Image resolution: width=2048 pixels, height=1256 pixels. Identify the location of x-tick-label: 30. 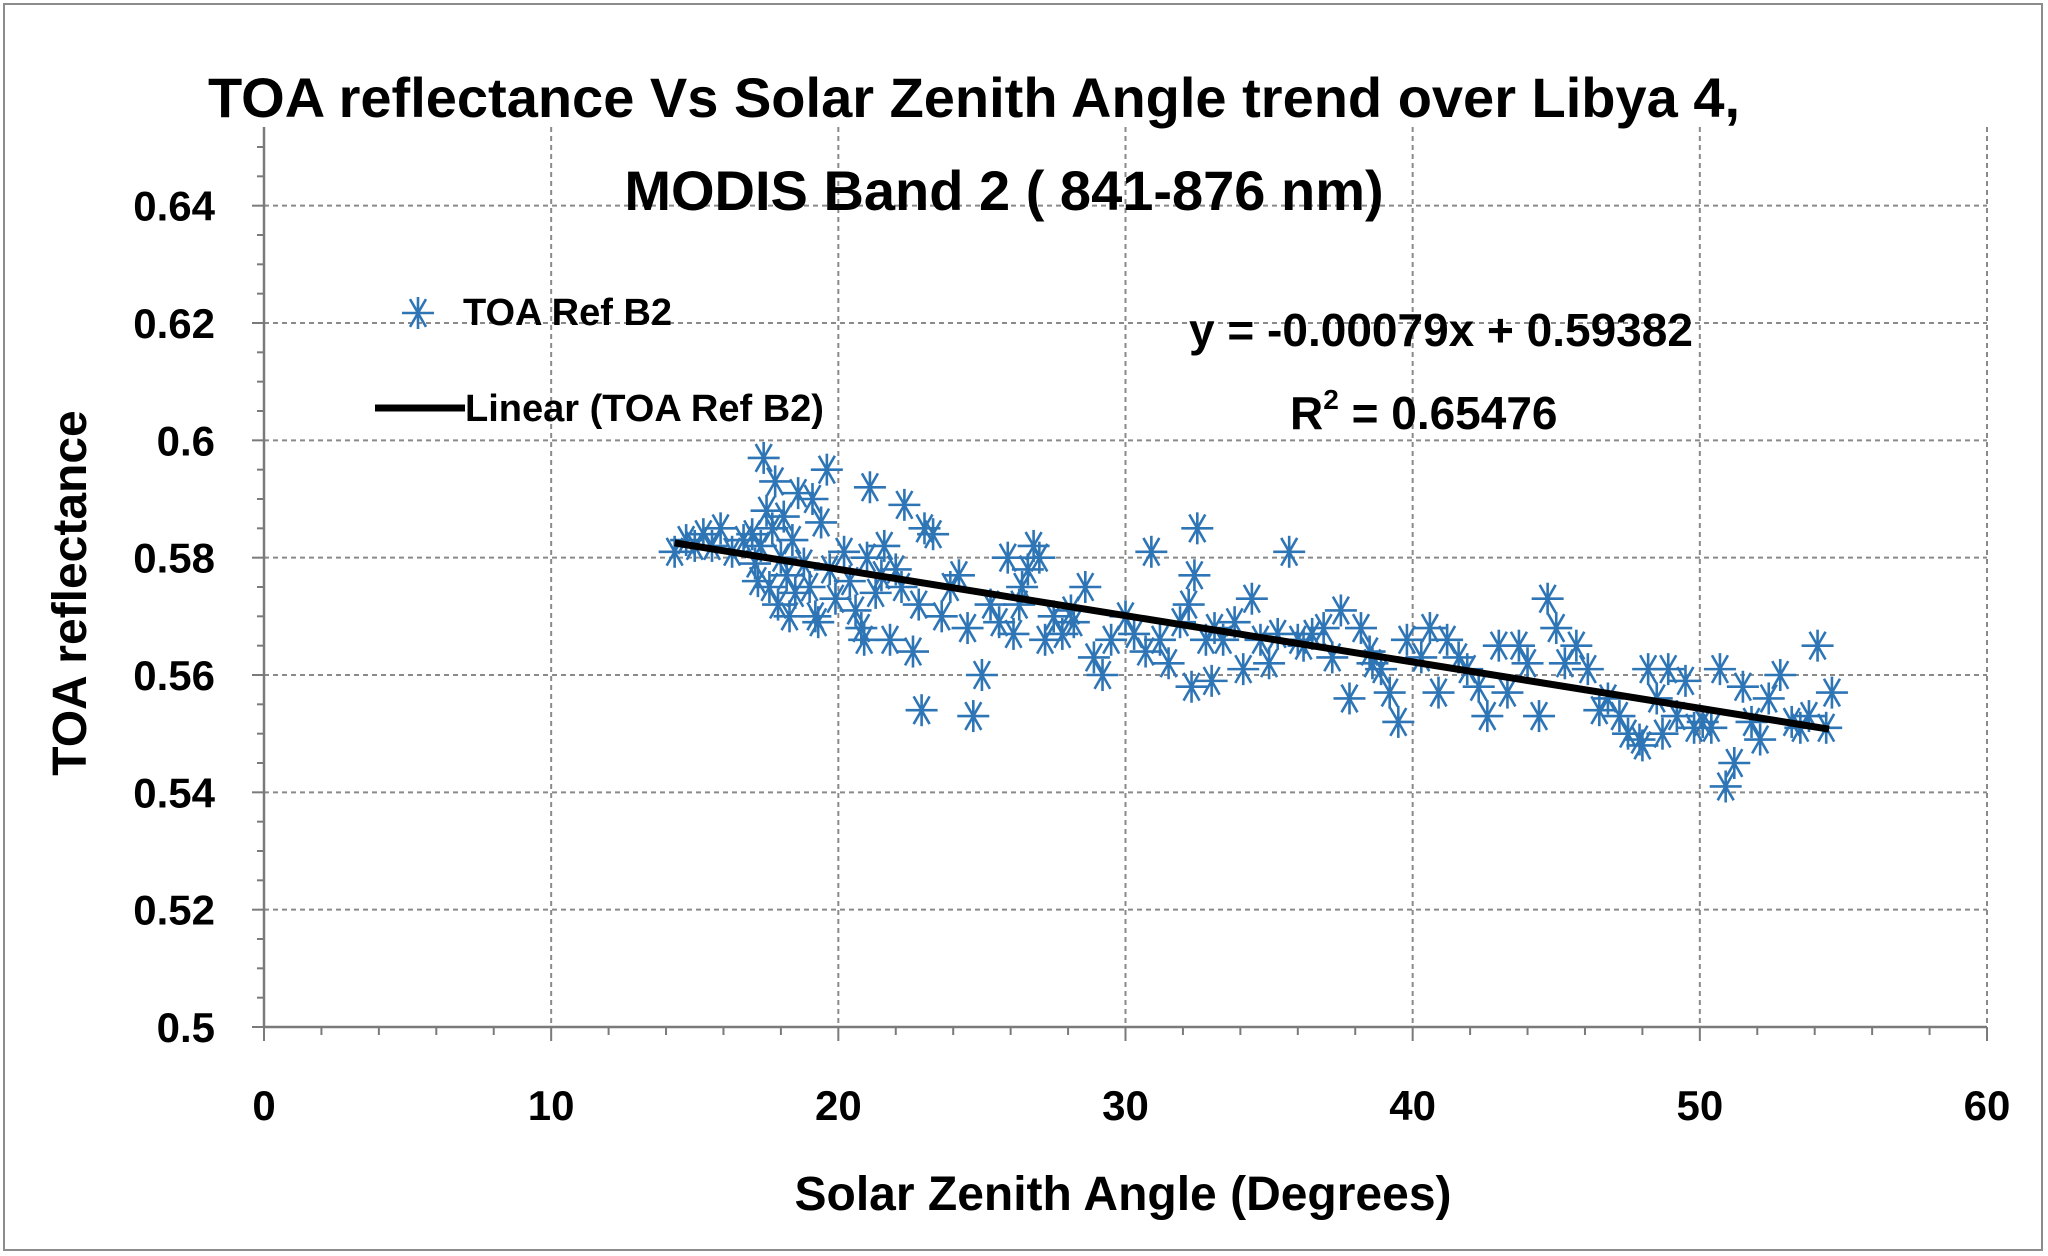
(1125, 1105).